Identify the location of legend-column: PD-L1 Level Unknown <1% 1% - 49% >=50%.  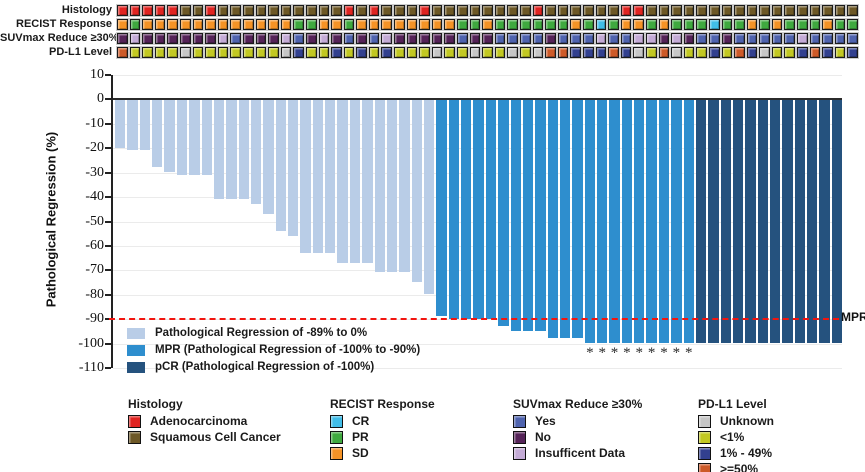
(736, 434).